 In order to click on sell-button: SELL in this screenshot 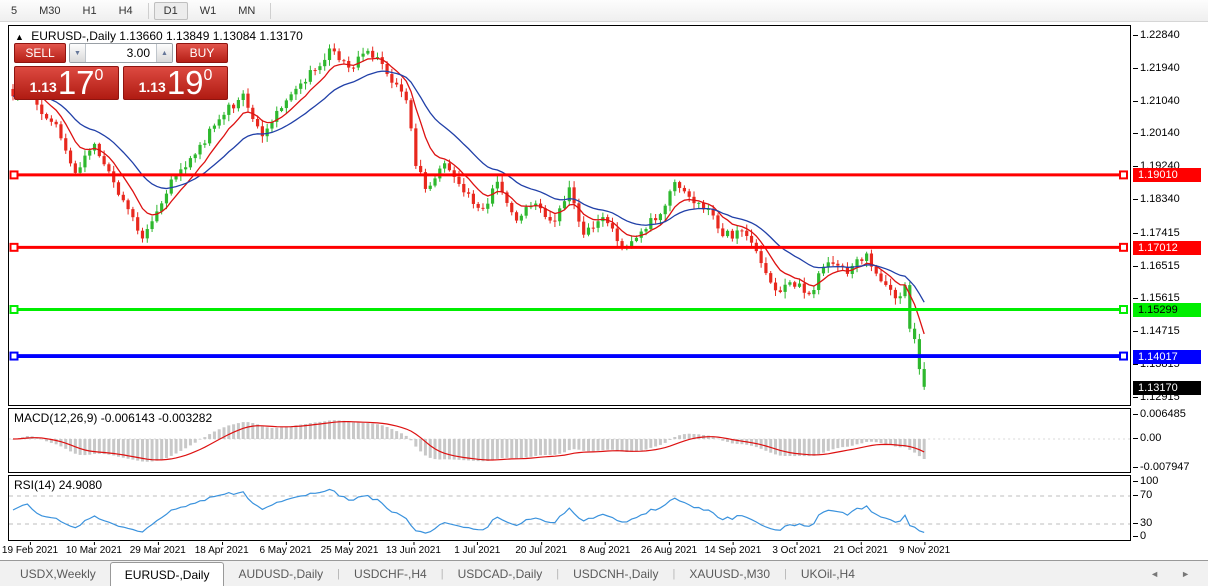, I will do `click(40, 53)`.